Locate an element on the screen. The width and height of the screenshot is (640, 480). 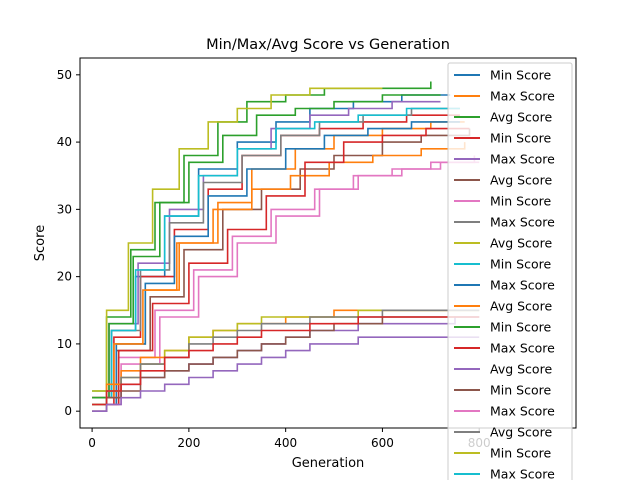
x-tick-label: 0 is located at coordinates (92, 443).